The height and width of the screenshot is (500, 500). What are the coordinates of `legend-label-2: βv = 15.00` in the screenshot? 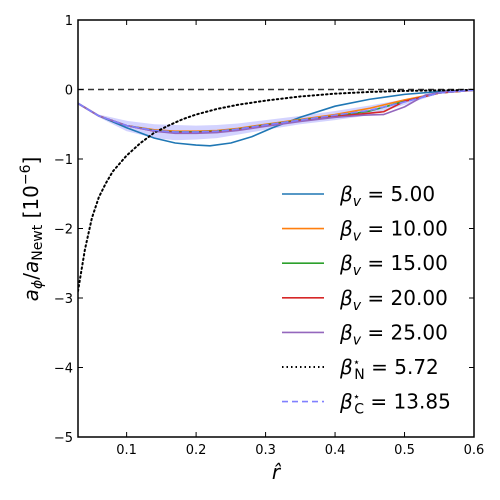 It's located at (393, 265).